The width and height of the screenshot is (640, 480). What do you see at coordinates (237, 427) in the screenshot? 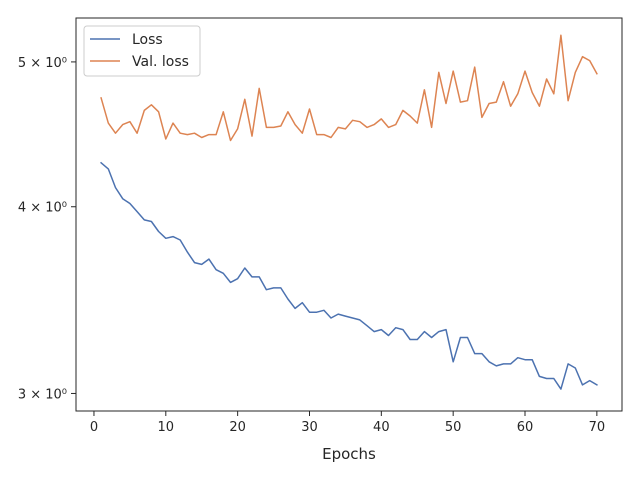
I see `x-tick-label: 20` at bounding box center [237, 427].